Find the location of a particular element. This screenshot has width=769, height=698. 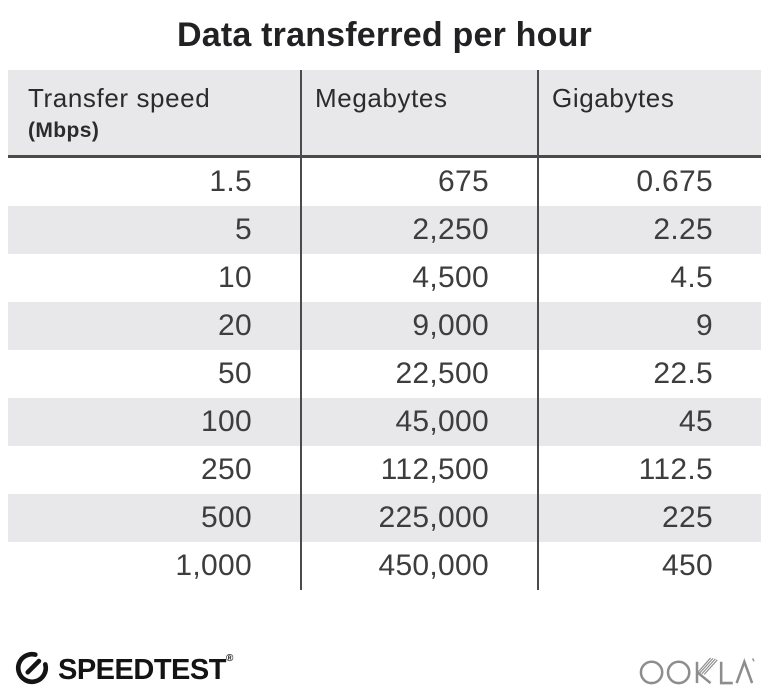

speedtest-logo: SPEEDTEST® is located at coordinates (123, 670).